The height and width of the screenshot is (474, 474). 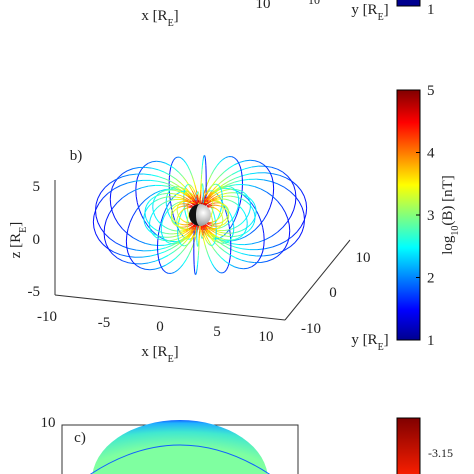 I want to click on text: b), so click(x=76, y=156).